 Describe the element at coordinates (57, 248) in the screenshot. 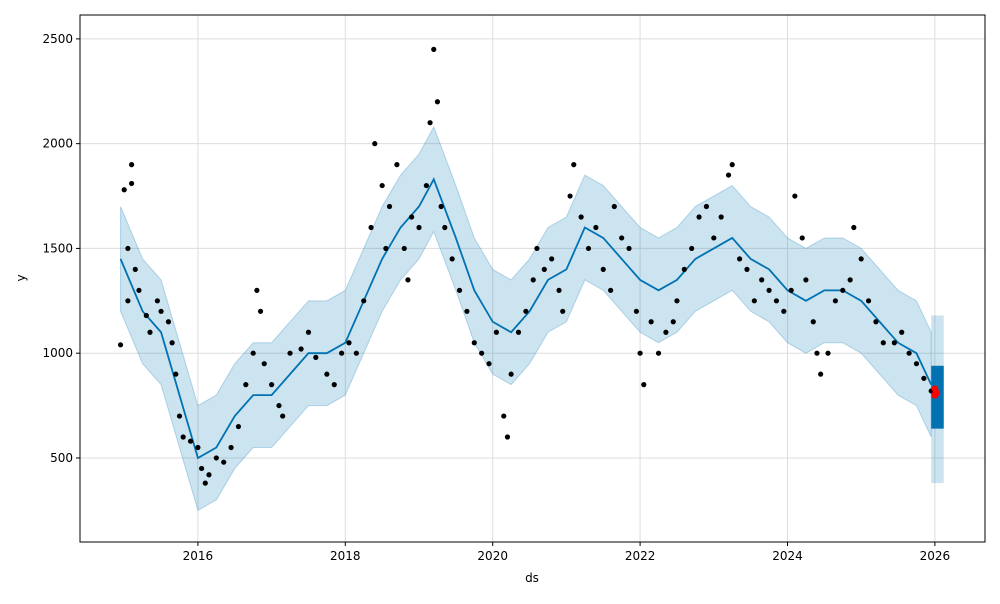

I see `y-tick-label: 1500` at that location.